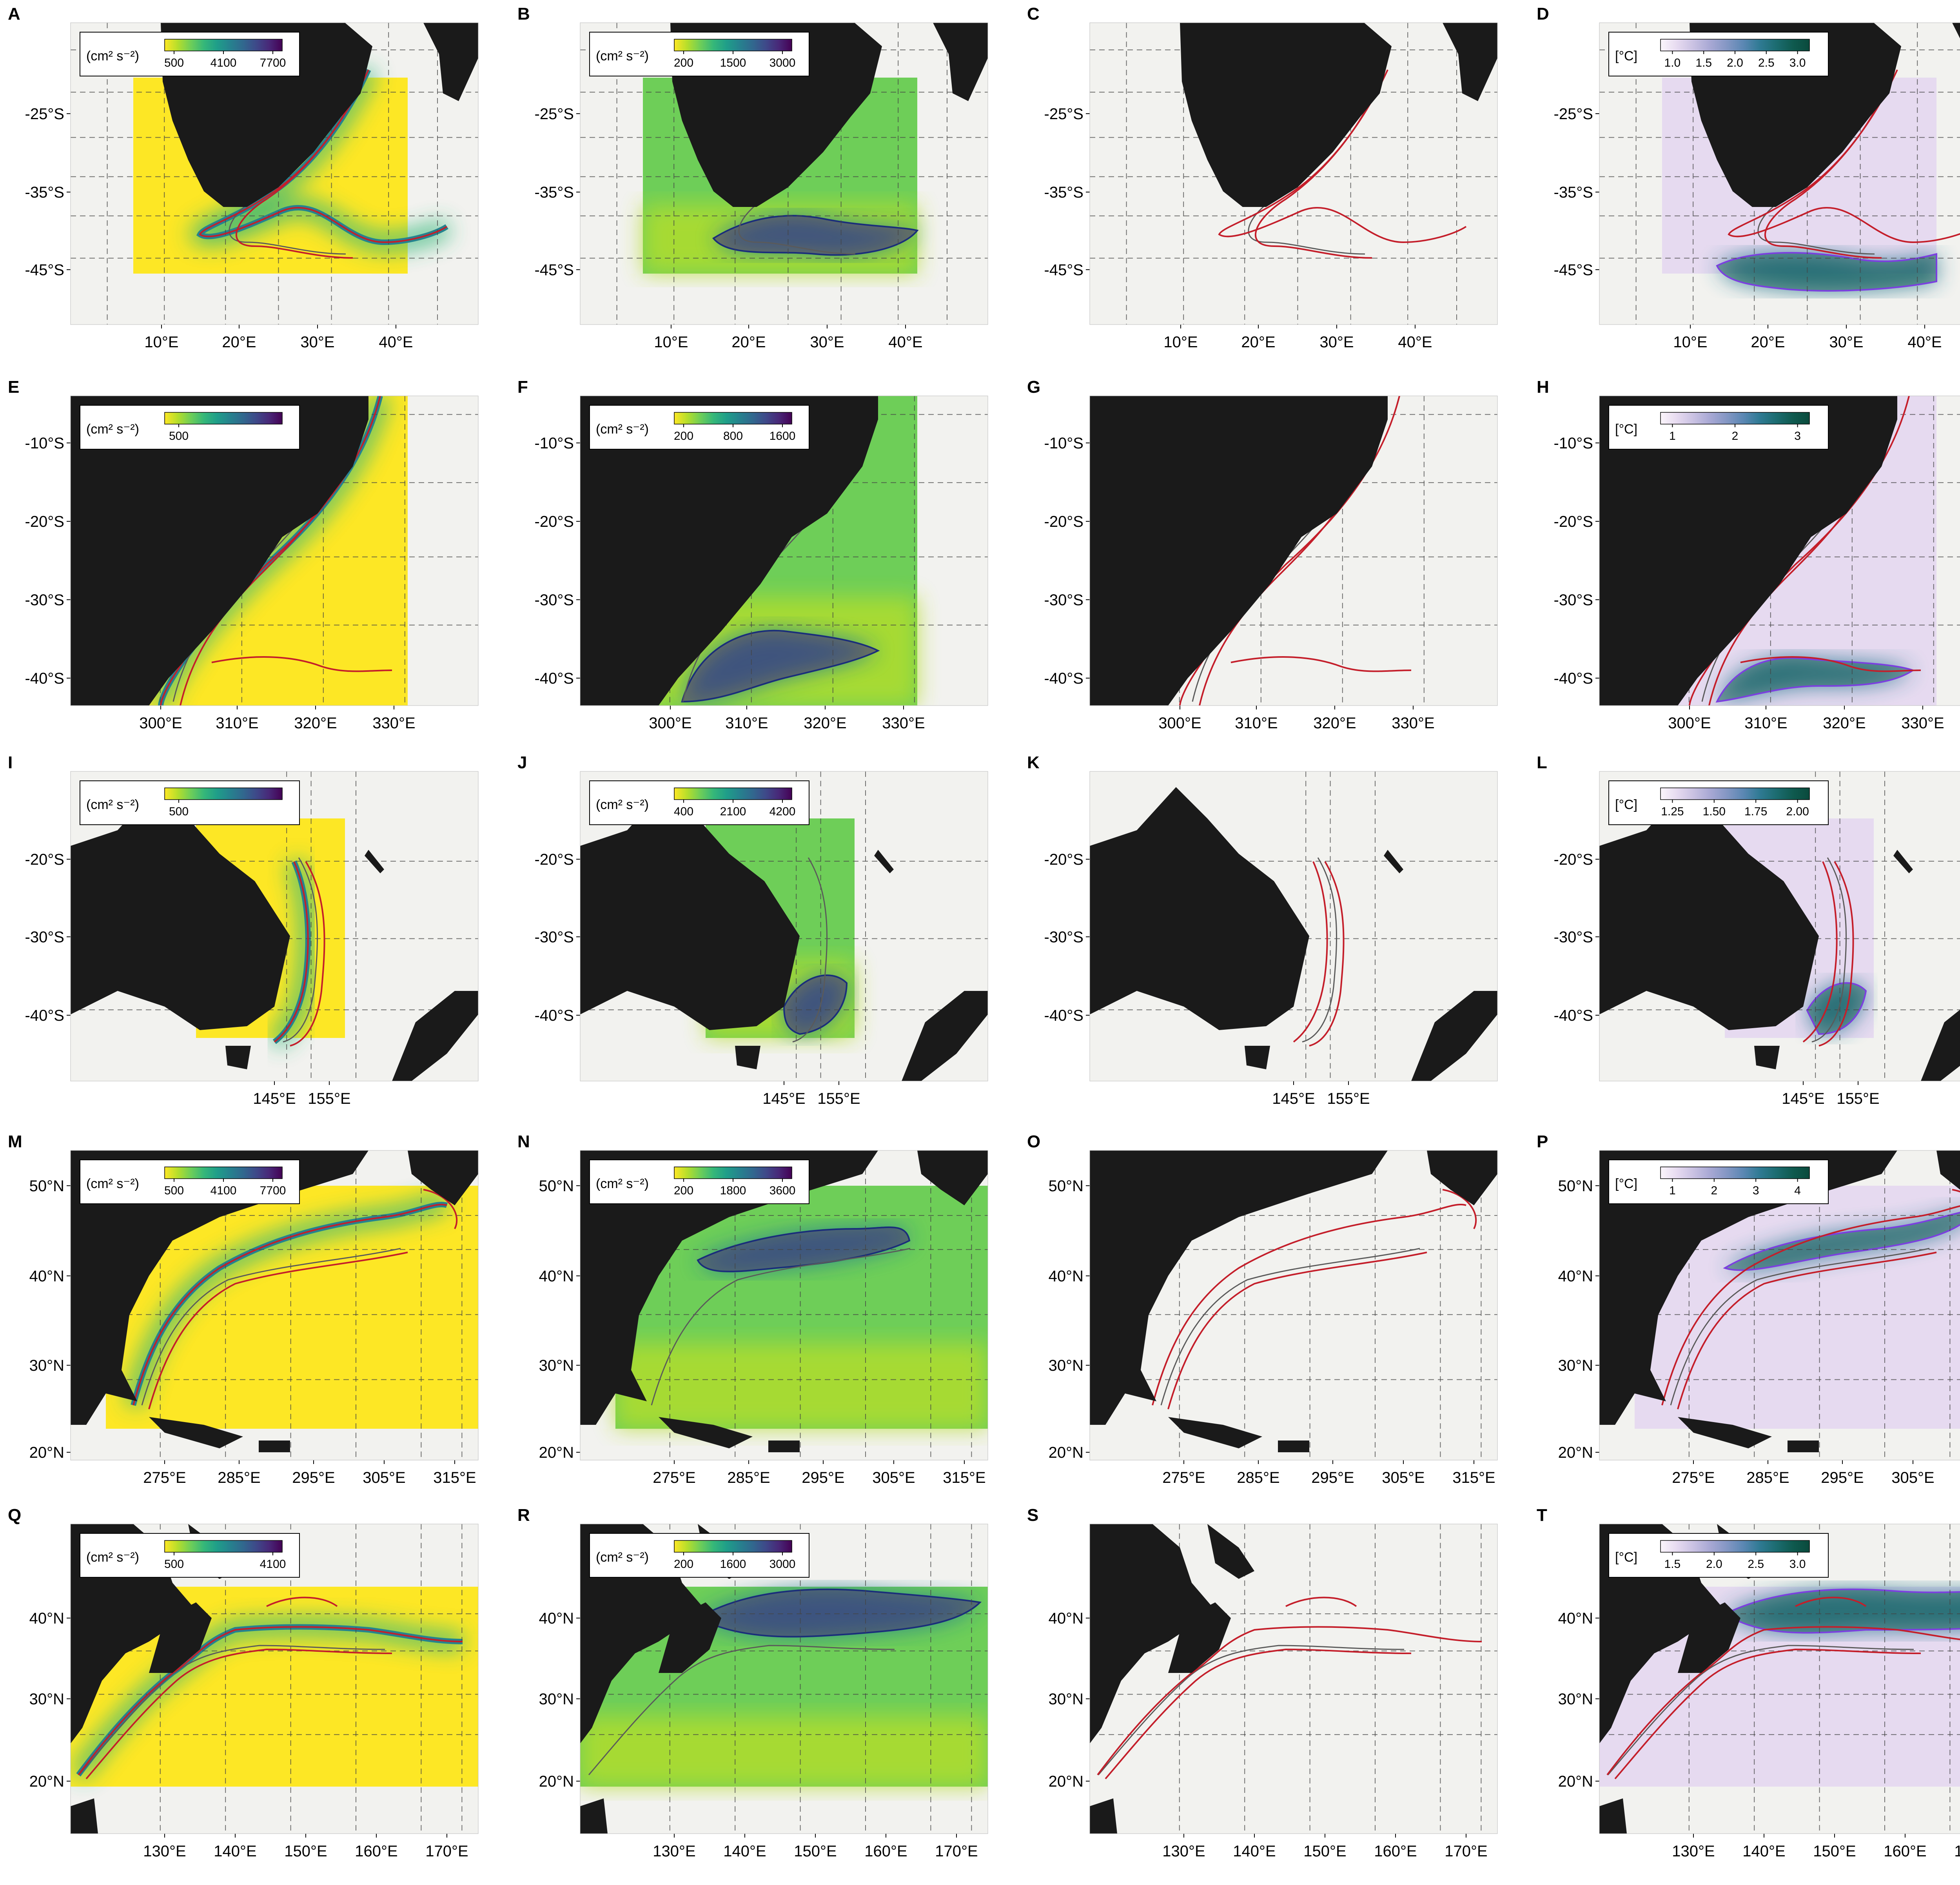 The height and width of the screenshot is (1885, 1960). Describe the element at coordinates (329, 1098) in the screenshot. I see `lon-tick-label: 155°E` at that location.